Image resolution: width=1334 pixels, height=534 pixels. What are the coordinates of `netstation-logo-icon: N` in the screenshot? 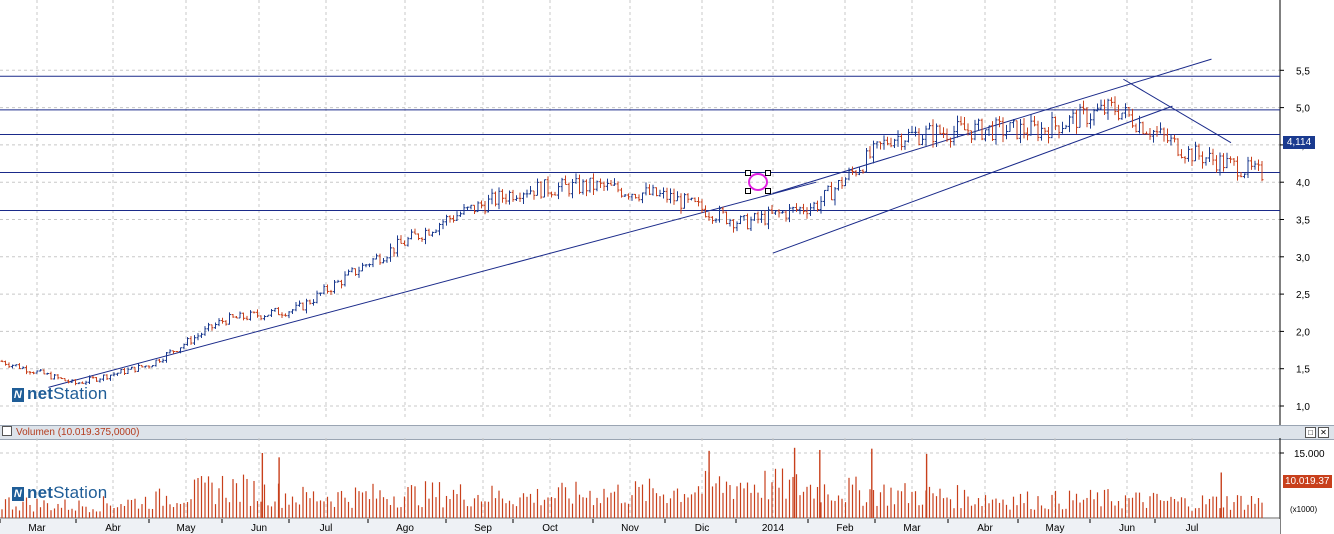 It's located at (18, 395).